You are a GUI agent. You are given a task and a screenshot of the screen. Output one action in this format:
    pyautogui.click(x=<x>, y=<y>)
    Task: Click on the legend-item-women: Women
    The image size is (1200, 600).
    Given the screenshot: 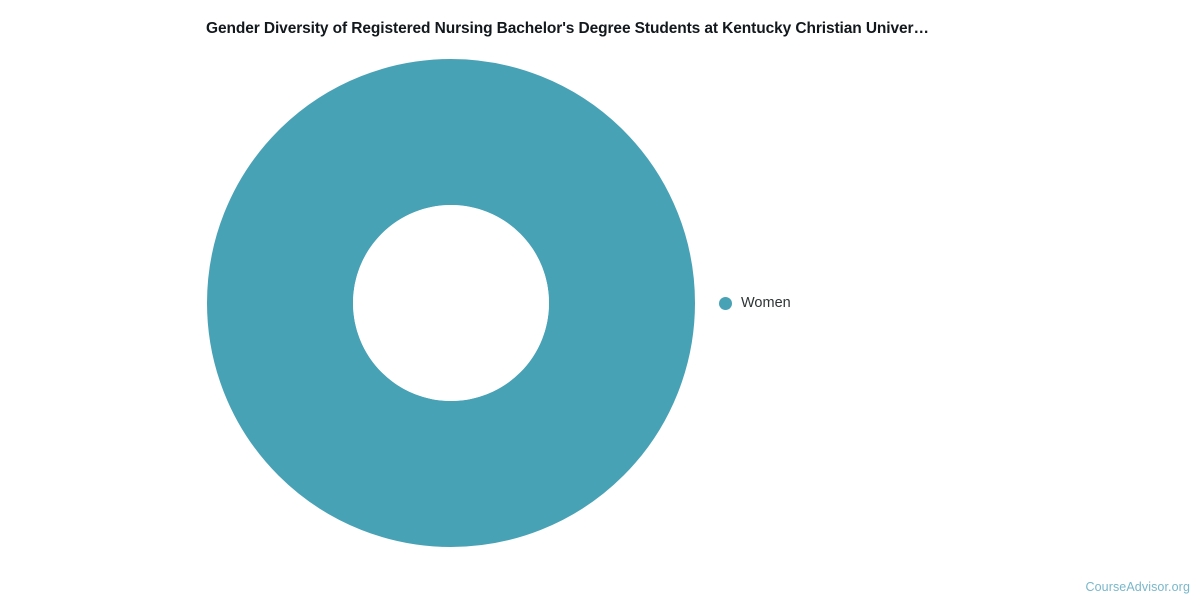 What is the action you would take?
    pyautogui.click(x=755, y=303)
    